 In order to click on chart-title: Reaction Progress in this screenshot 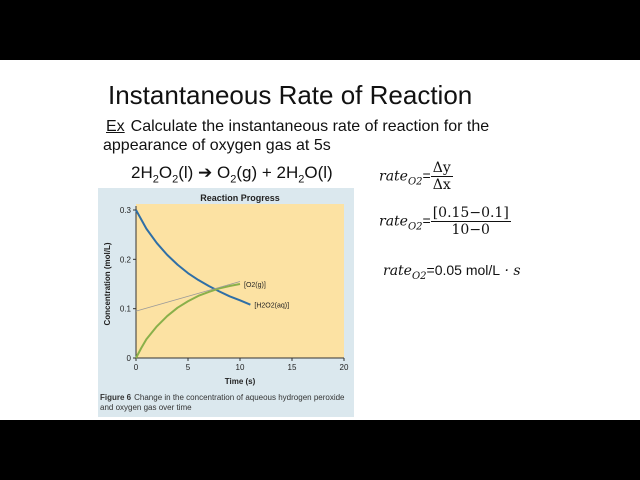, I will do `click(240, 198)`.